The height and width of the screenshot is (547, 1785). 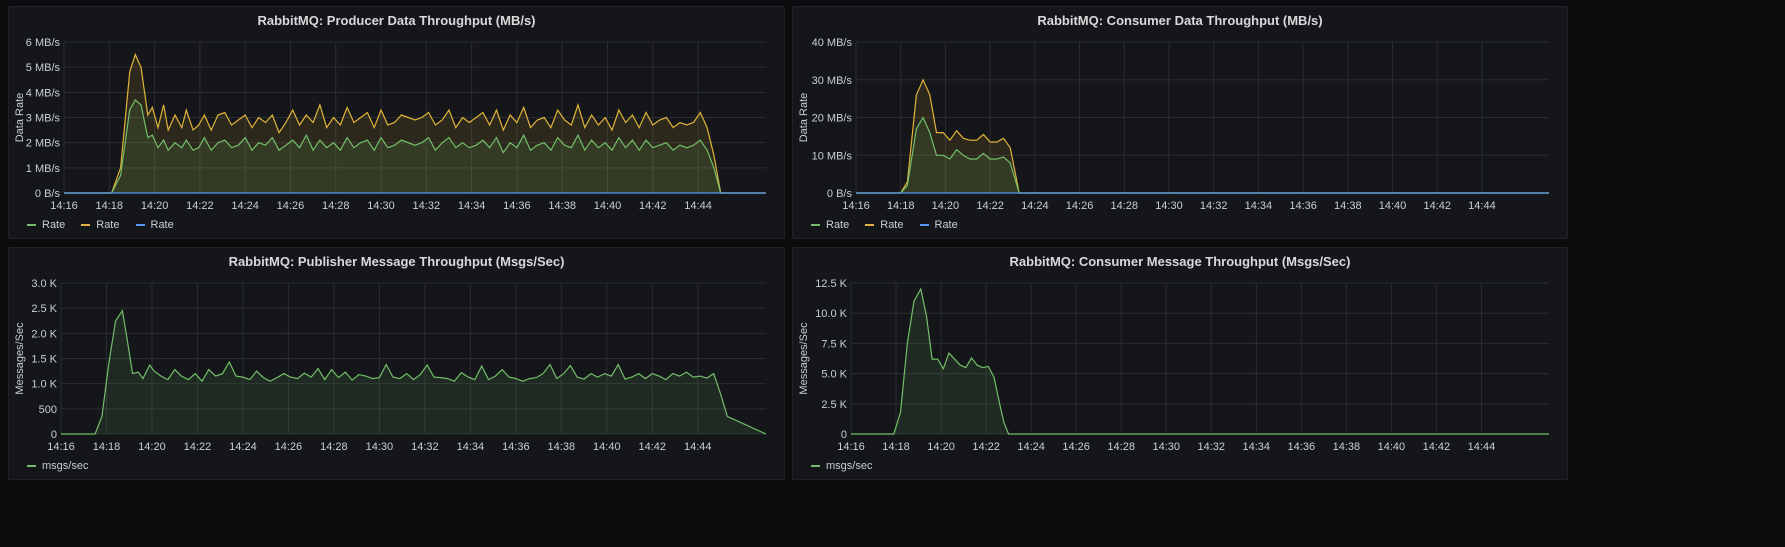 What do you see at coordinates (834, 375) in the screenshot?
I see `y-tick-label: 5.0 K` at bounding box center [834, 375].